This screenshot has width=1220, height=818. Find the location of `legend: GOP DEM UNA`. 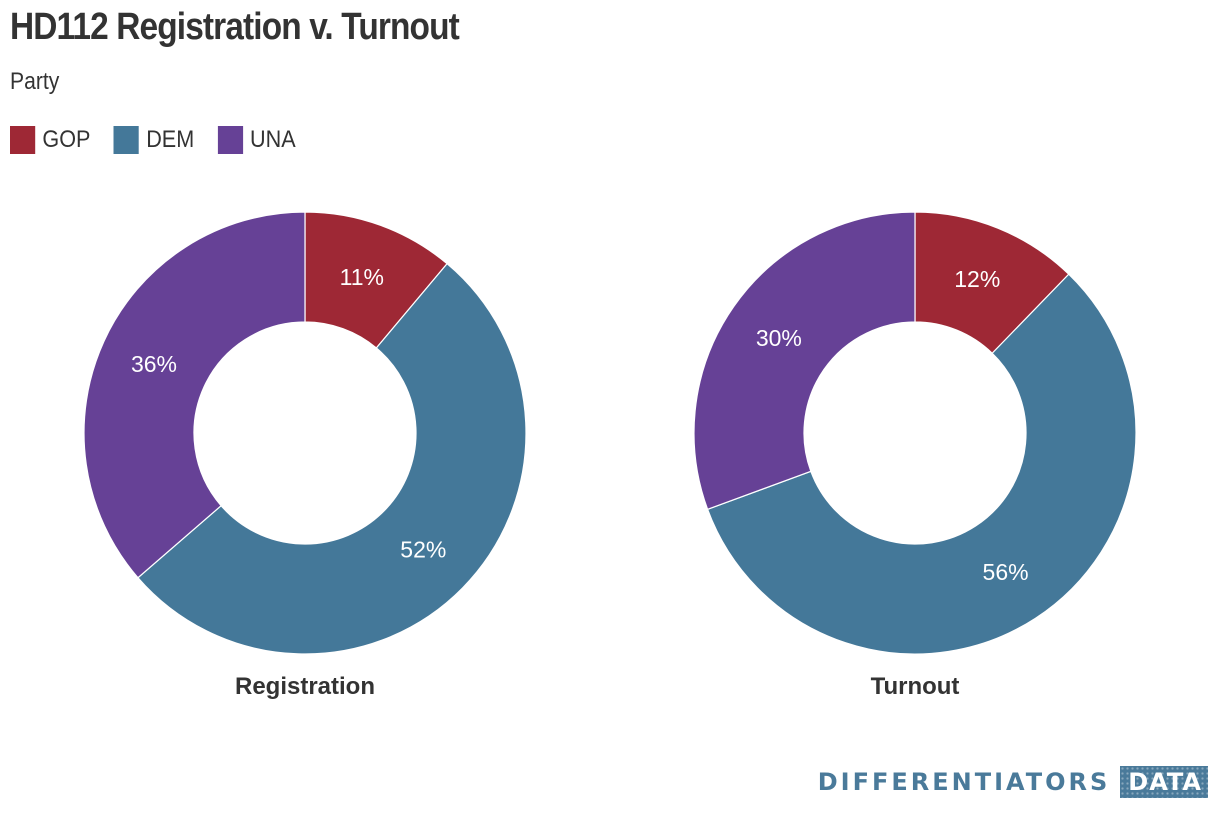

legend: GOP DEM UNA is located at coordinates (153, 140).